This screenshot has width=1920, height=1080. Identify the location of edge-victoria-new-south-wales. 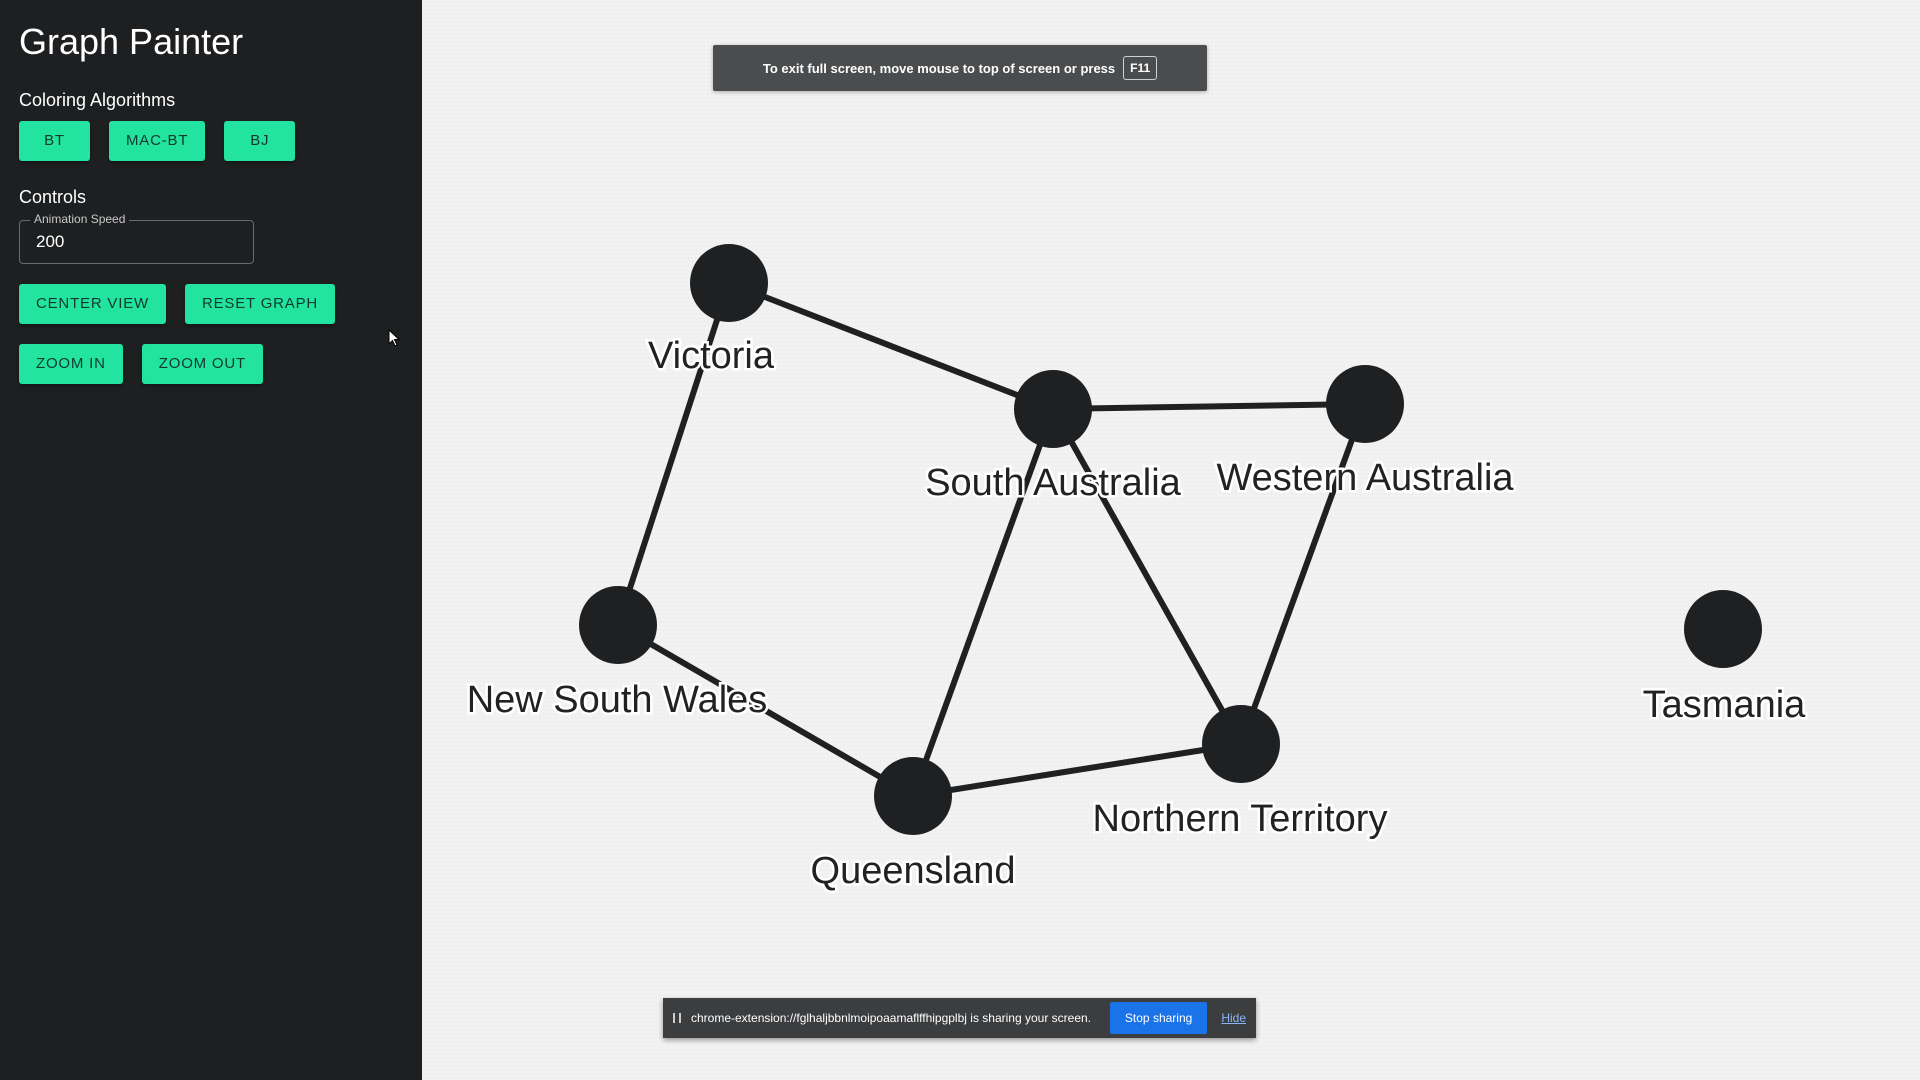
(673, 454).